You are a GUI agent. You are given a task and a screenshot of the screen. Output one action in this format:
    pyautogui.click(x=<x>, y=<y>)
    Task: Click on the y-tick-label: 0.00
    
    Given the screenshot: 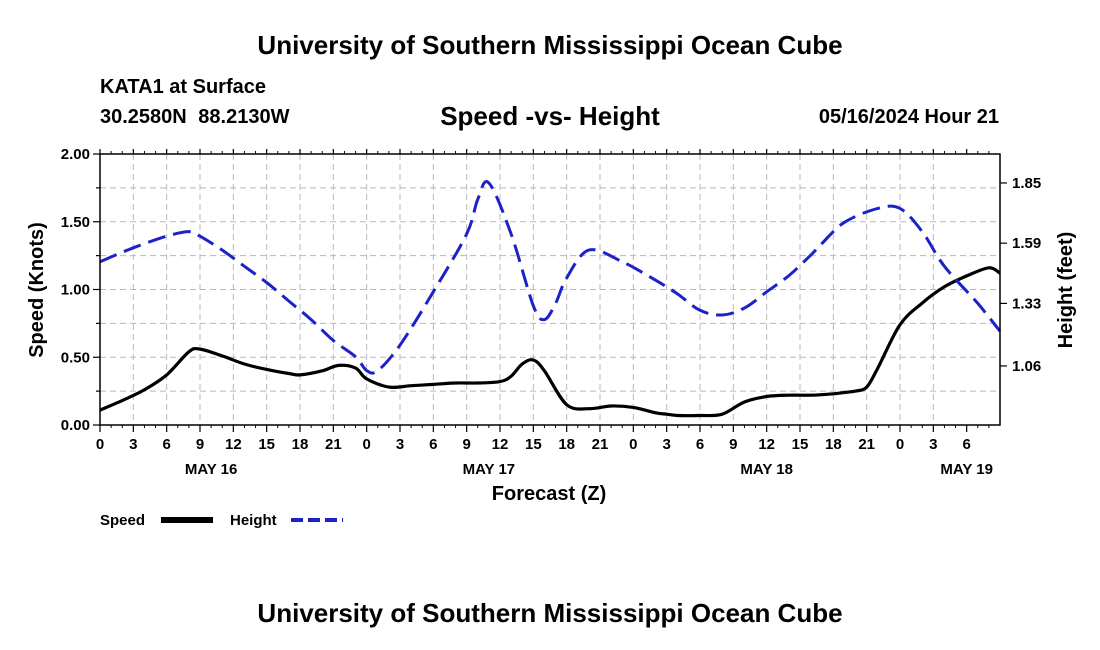 What is the action you would take?
    pyautogui.click(x=75, y=425)
    